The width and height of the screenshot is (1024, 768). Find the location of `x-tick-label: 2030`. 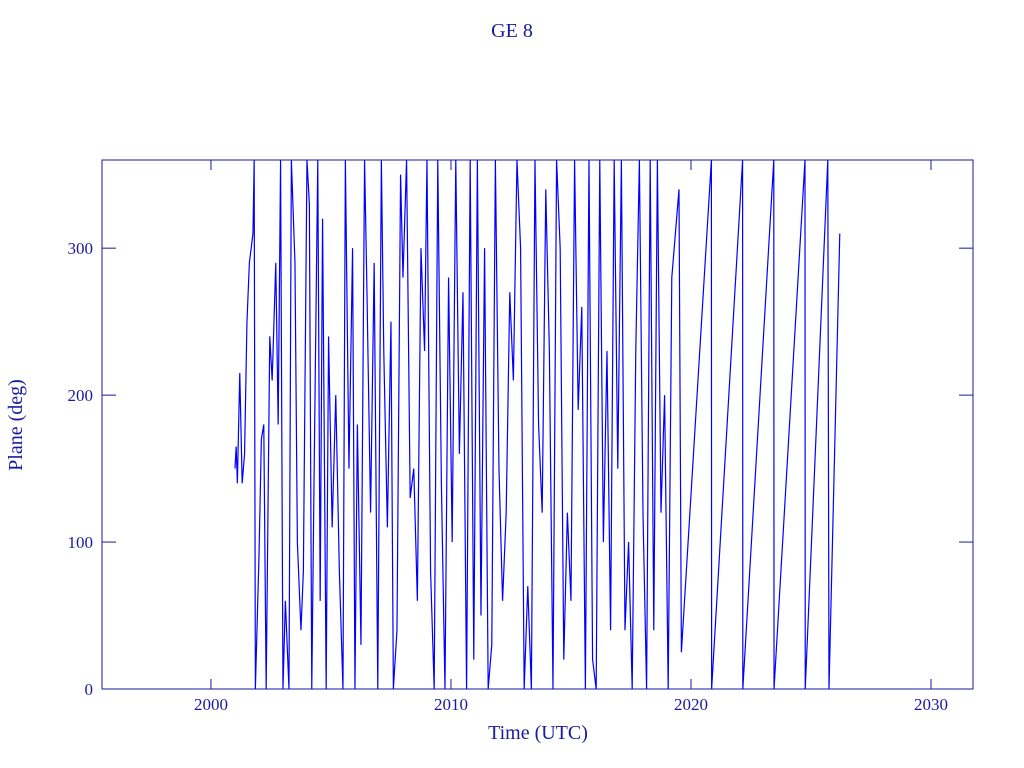

x-tick-label: 2030 is located at coordinates (931, 704).